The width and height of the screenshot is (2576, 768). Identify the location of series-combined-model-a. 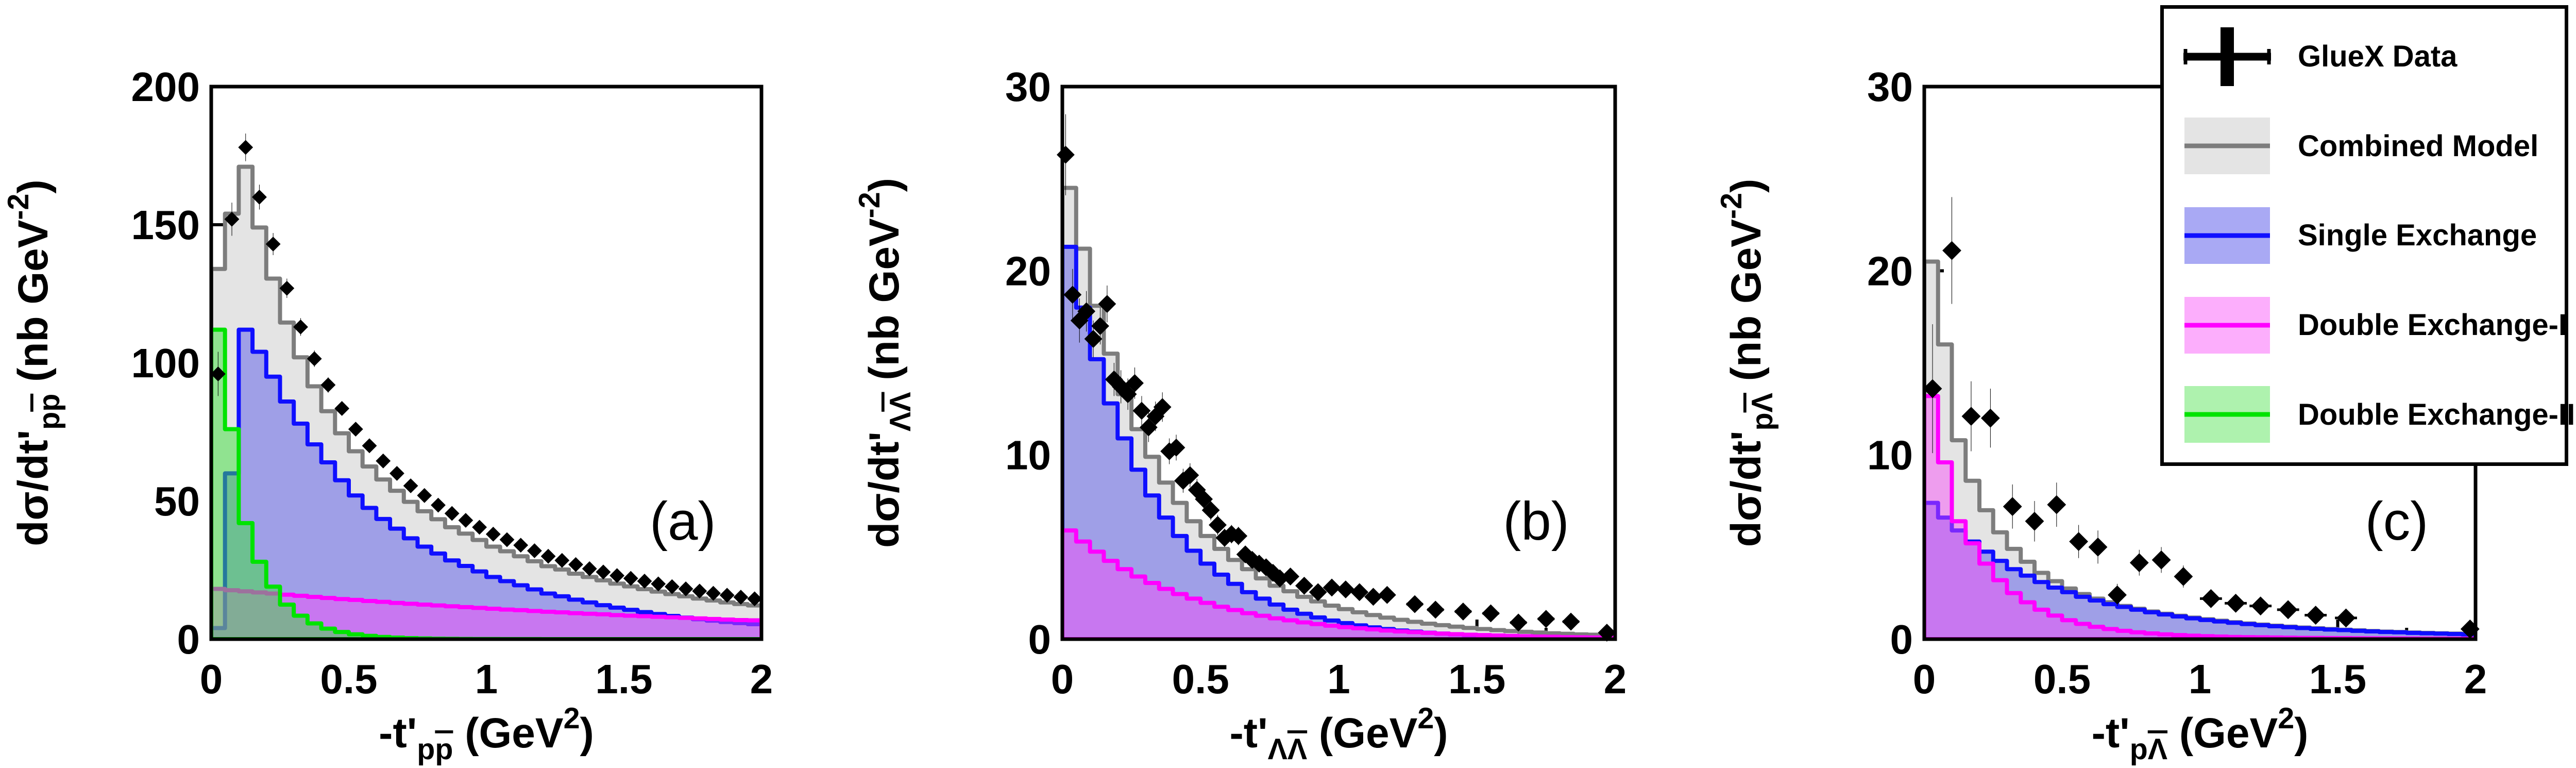
(486, 402).